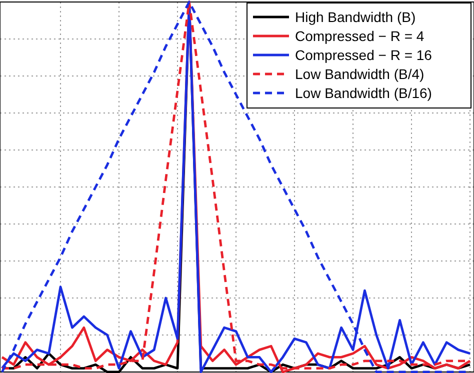 This screenshot has height=373, width=474. Describe the element at coordinates (359, 36) in the screenshot. I see `legend-label: Compressed − R = 4` at that location.